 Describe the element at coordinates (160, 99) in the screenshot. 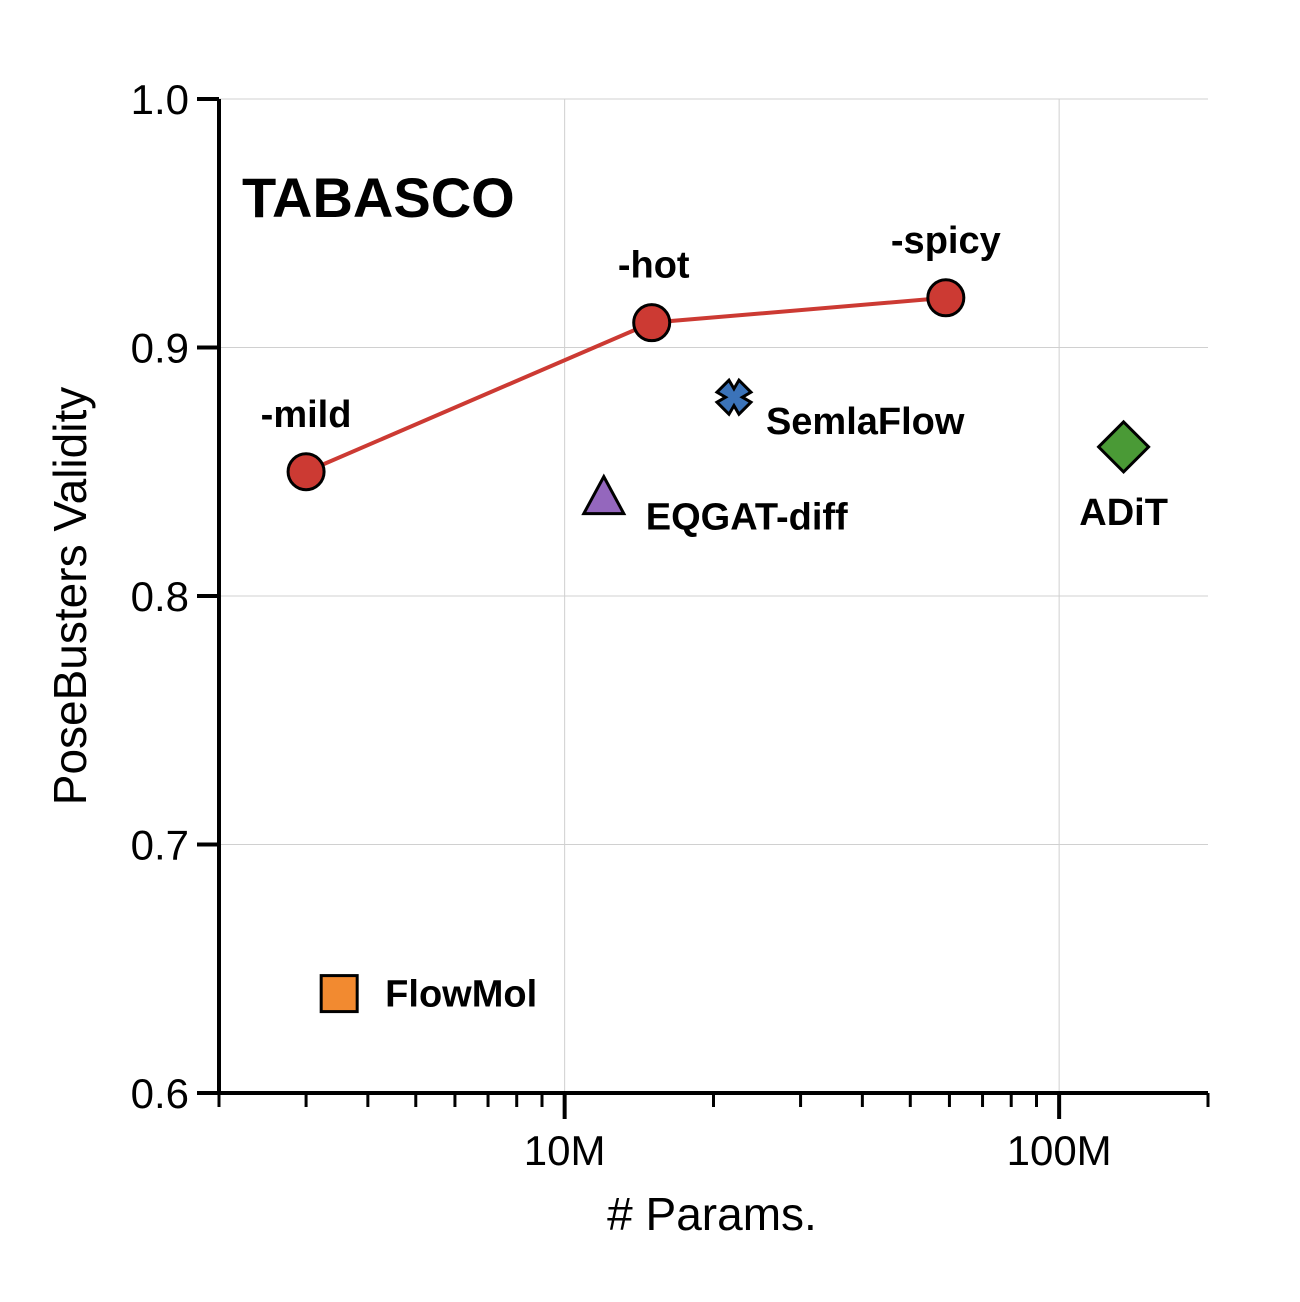

I see `y-tick-label: 1.0` at that location.